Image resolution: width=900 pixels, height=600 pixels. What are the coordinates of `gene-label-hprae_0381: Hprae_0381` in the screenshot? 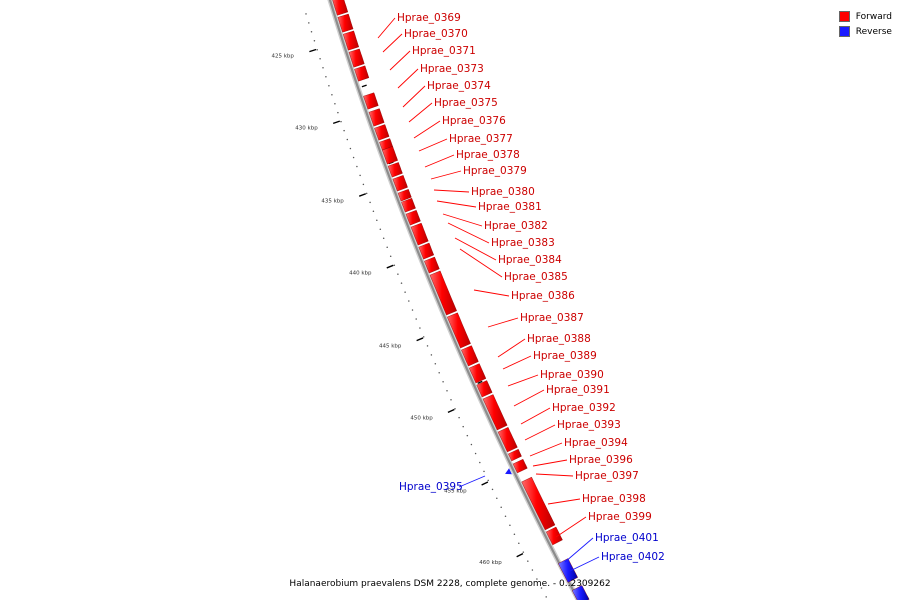 It's located at (510, 207).